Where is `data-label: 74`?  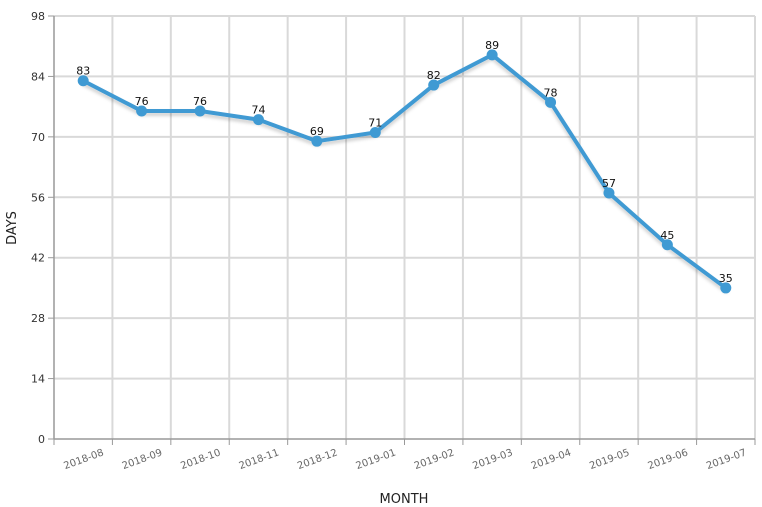 data-label: 74 is located at coordinates (258, 110).